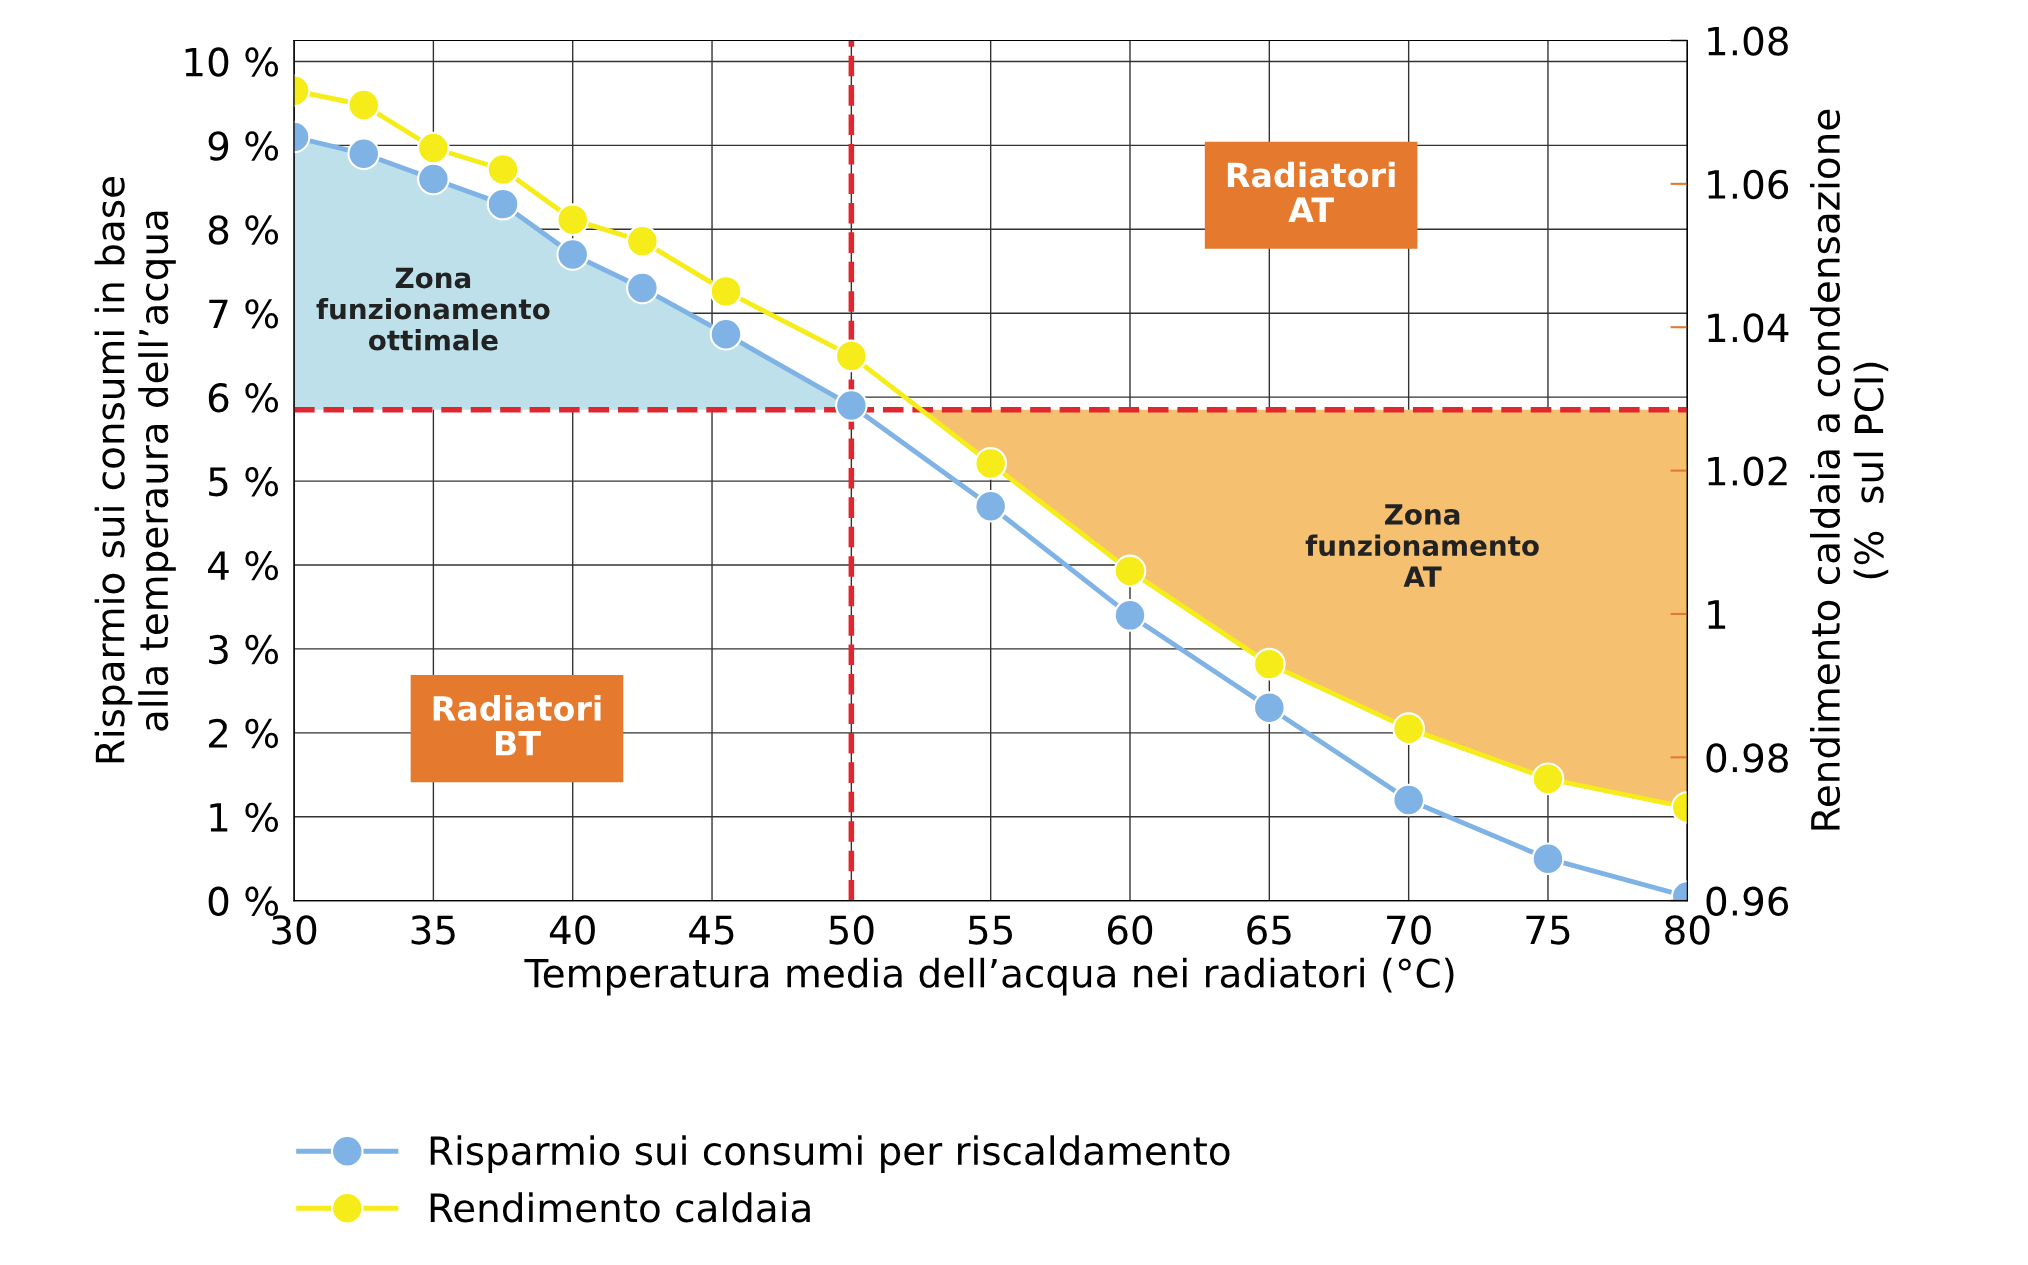  What do you see at coordinates (1747, 901) in the screenshot?
I see `y2-tick-label: 0.96` at bounding box center [1747, 901].